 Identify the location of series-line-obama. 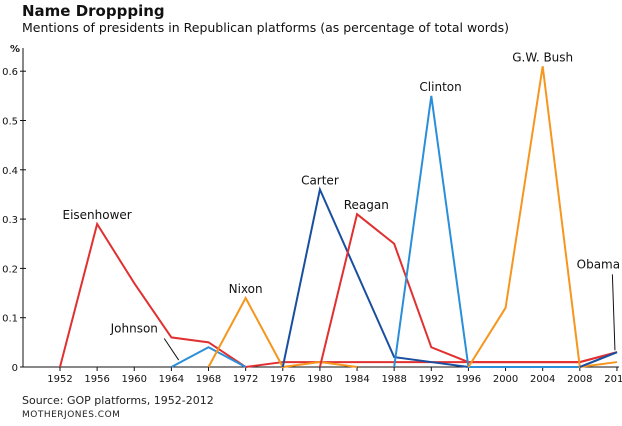
(598, 359).